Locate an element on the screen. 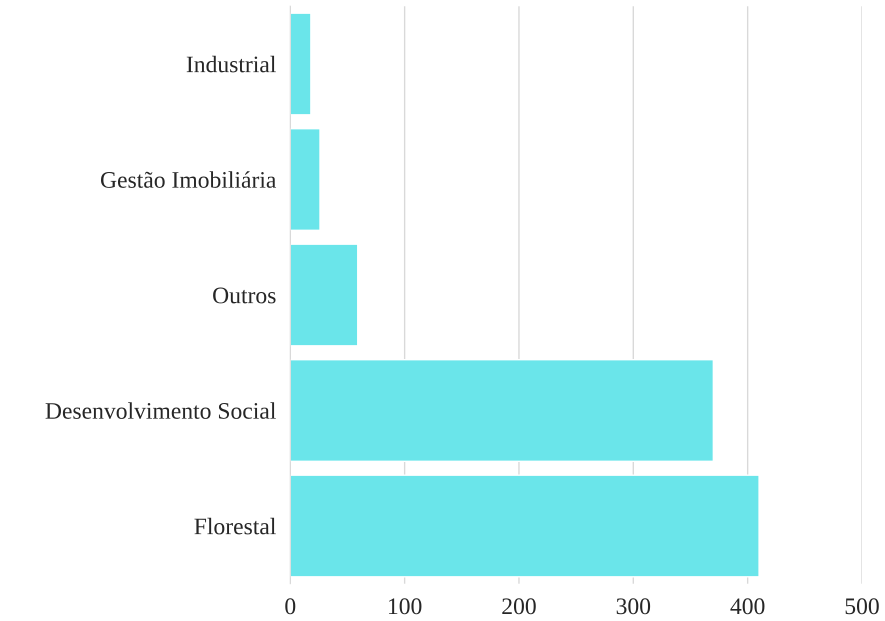 The height and width of the screenshot is (621, 885). y-tick-label: Desenvolvimento Social is located at coordinates (161, 410).